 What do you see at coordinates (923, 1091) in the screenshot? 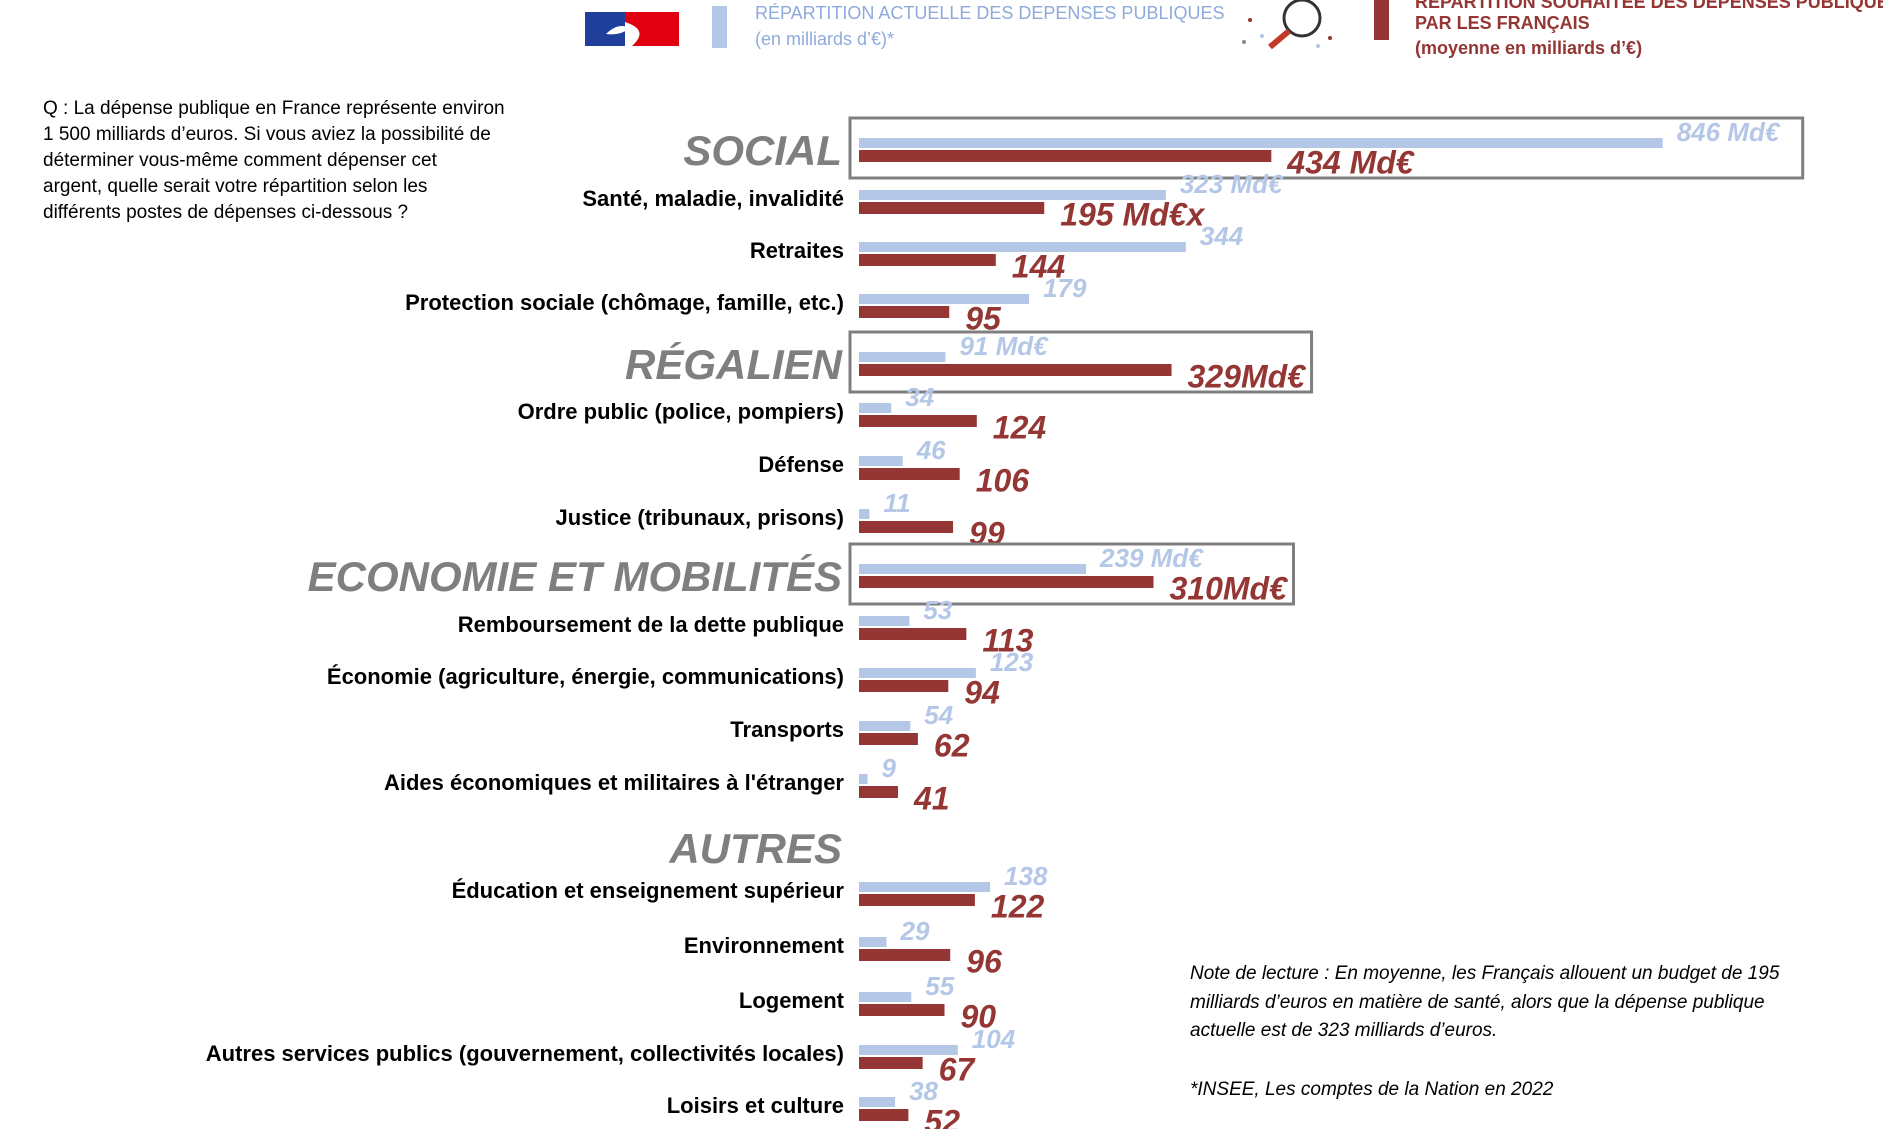
I see `value-label: 38` at bounding box center [923, 1091].